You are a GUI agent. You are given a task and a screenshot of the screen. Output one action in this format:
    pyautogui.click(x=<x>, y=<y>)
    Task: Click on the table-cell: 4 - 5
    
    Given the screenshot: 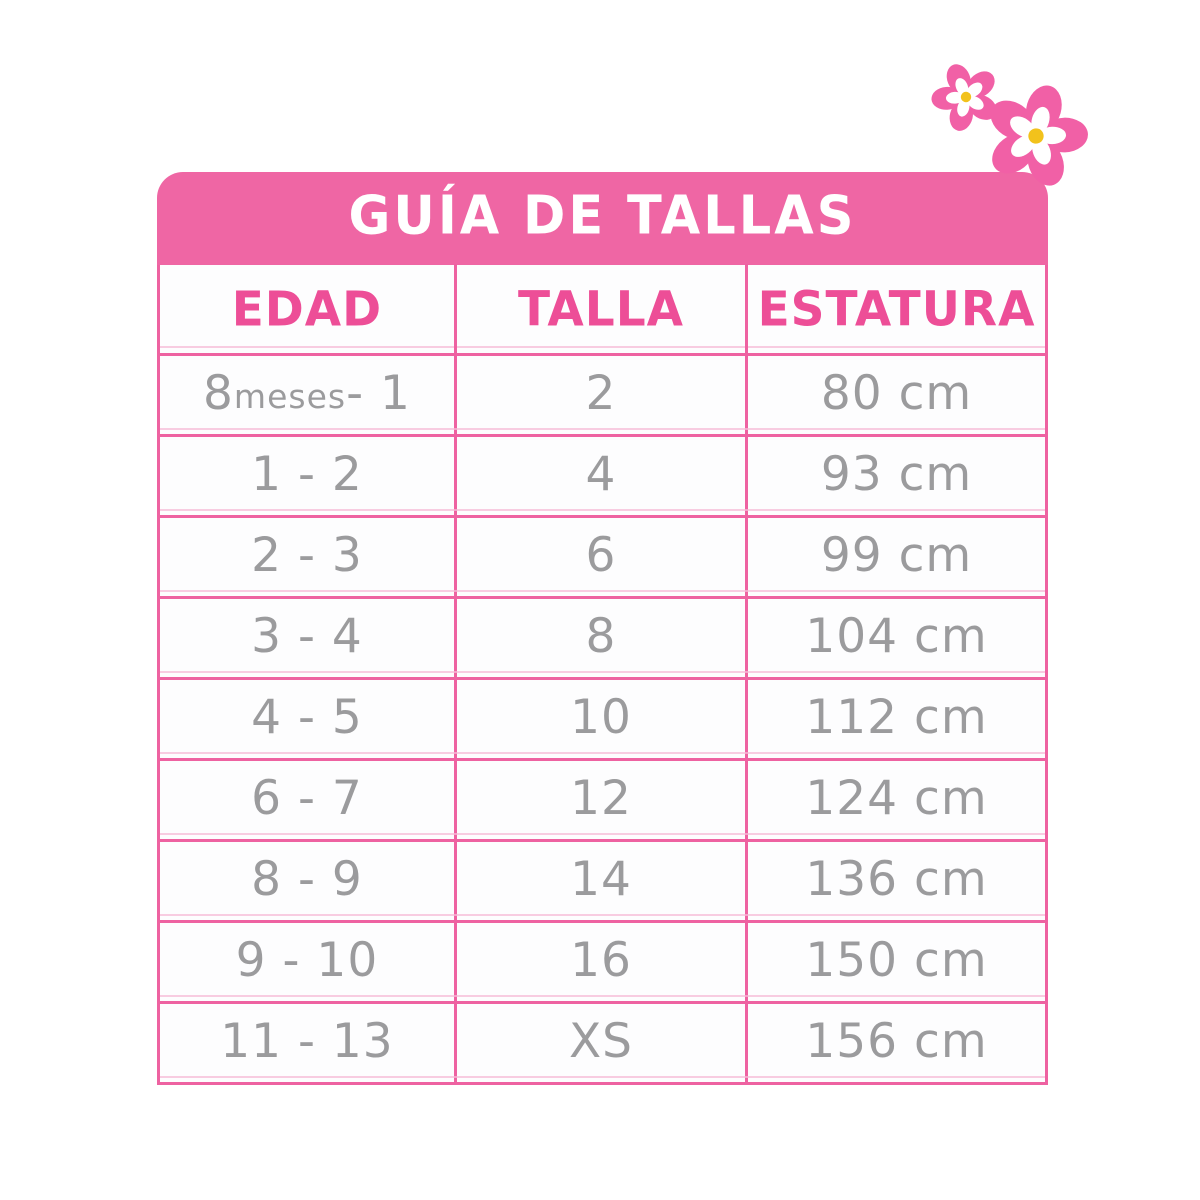 What is the action you would take?
    pyautogui.click(x=308, y=719)
    